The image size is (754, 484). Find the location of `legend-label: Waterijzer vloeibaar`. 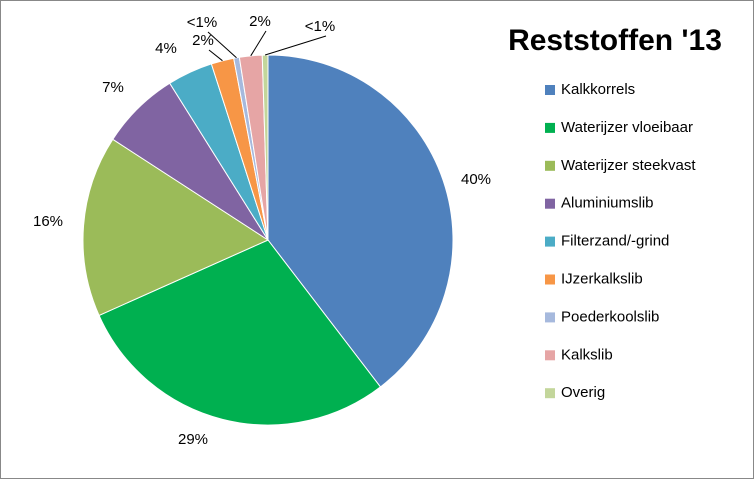

legend-label: Waterijzer vloeibaar is located at coordinates (627, 127).